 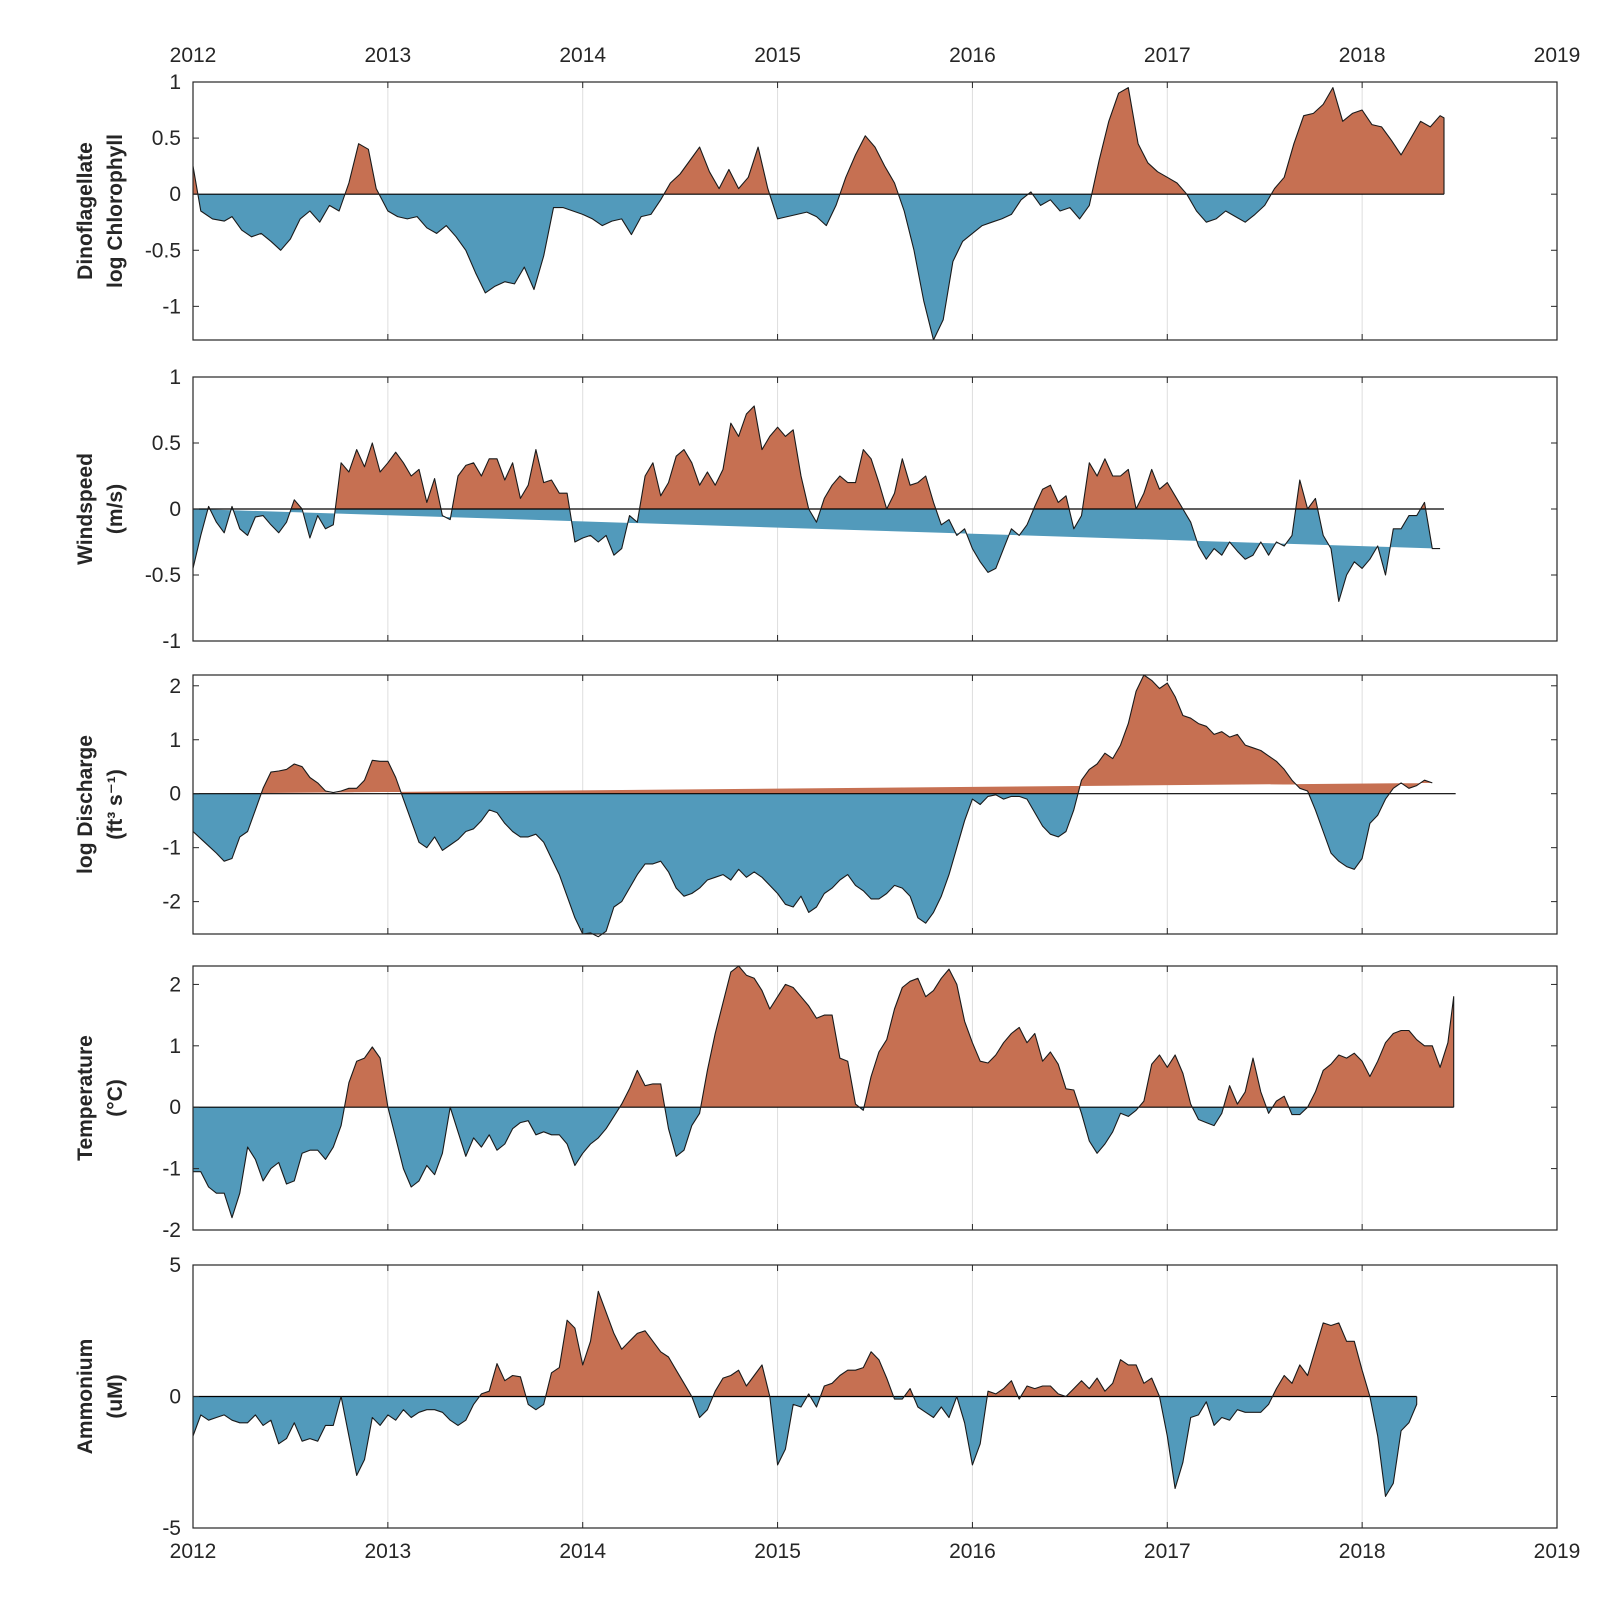 What do you see at coordinates (115, 211) in the screenshot?
I see `y-axis-label-line: log Chlorophyll` at bounding box center [115, 211].